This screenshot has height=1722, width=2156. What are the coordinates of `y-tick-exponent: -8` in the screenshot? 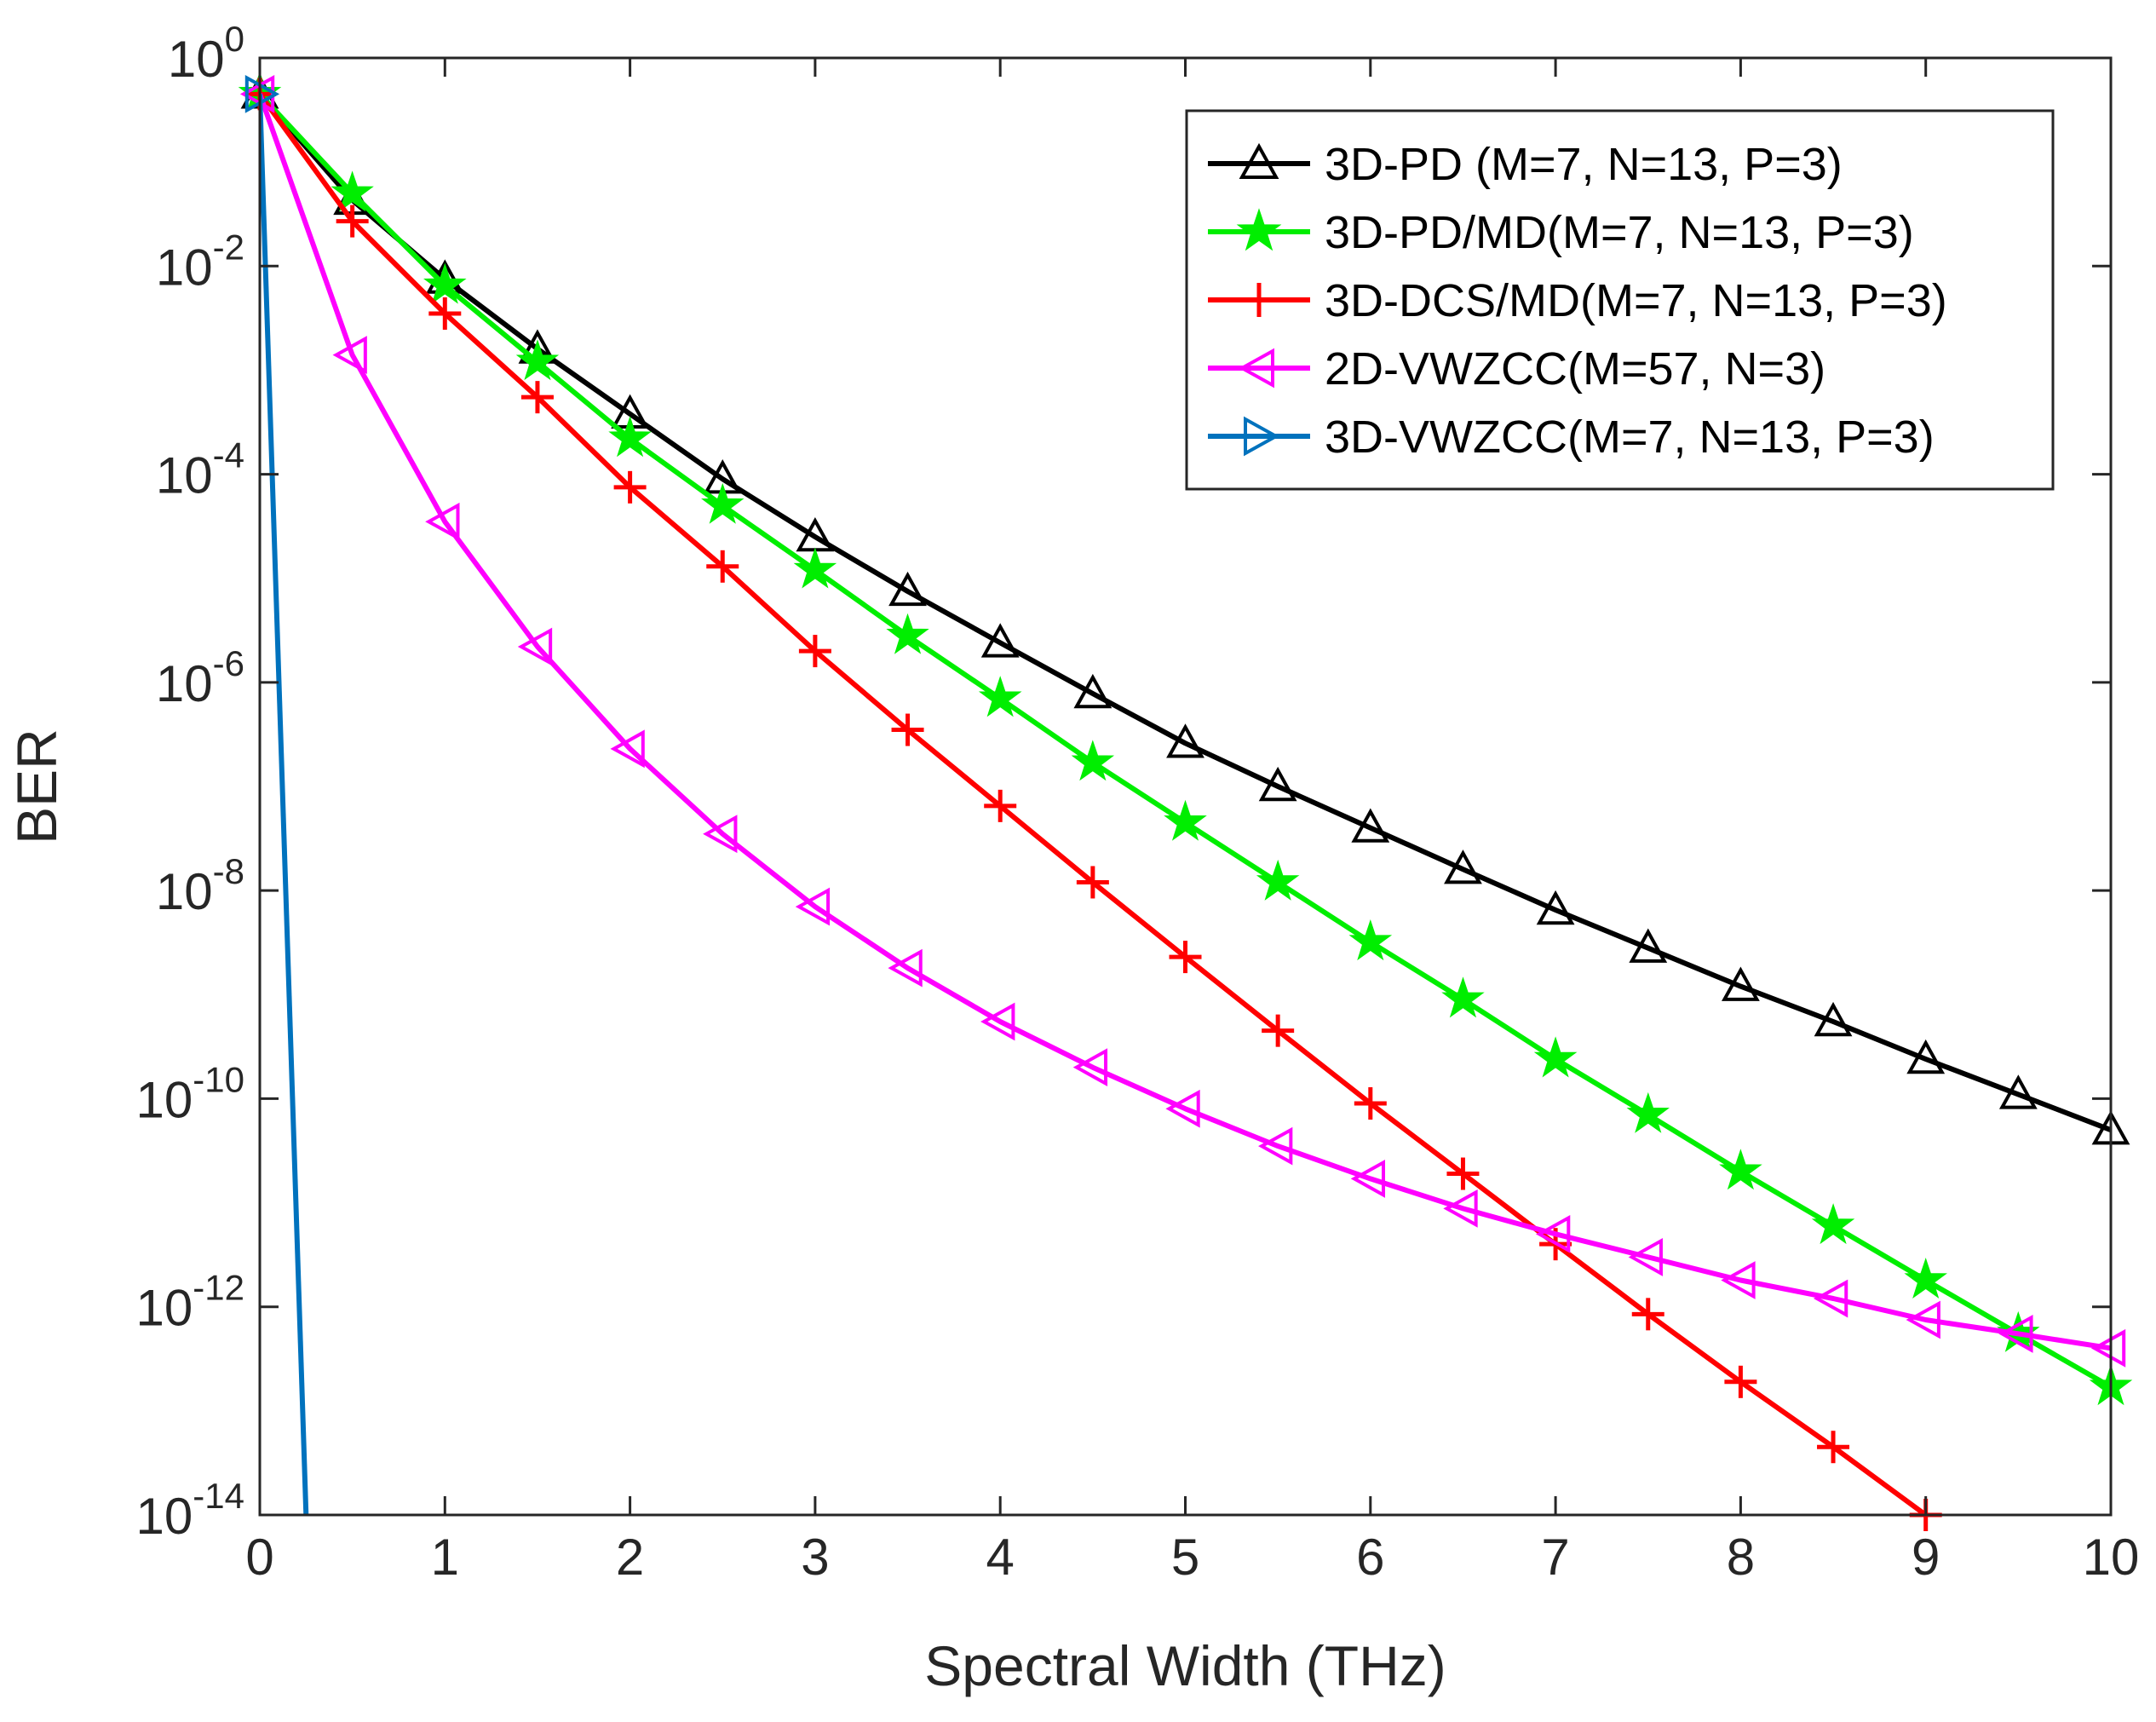 It's located at (228, 871).